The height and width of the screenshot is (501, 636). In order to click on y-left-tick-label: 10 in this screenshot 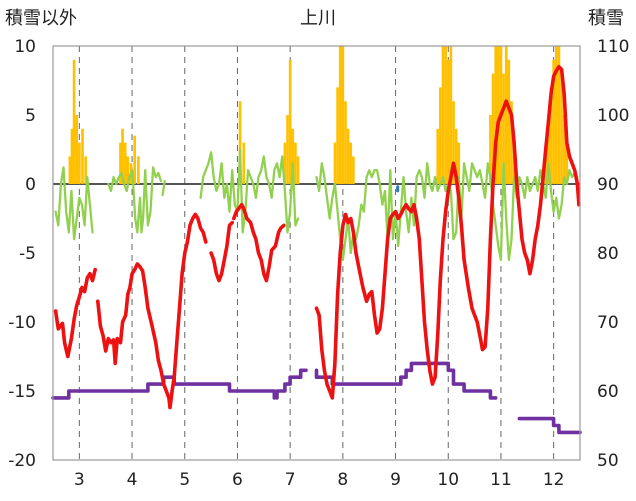, I will do `click(25, 47)`.